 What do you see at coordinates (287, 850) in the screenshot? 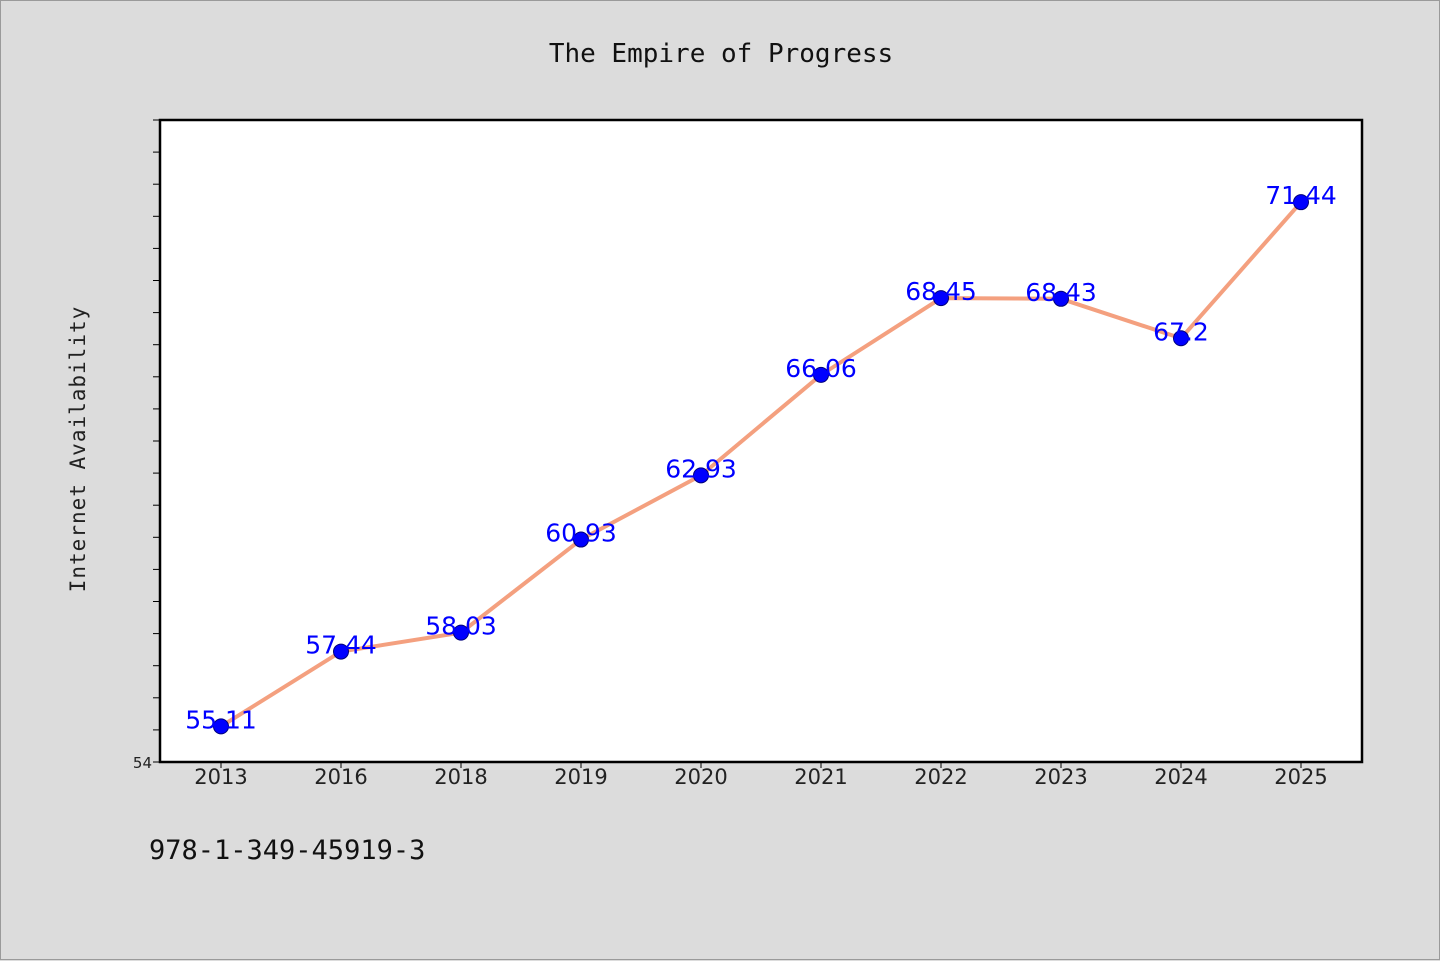
I see `footer-isbn: 978-1-349-45919-3` at bounding box center [287, 850].